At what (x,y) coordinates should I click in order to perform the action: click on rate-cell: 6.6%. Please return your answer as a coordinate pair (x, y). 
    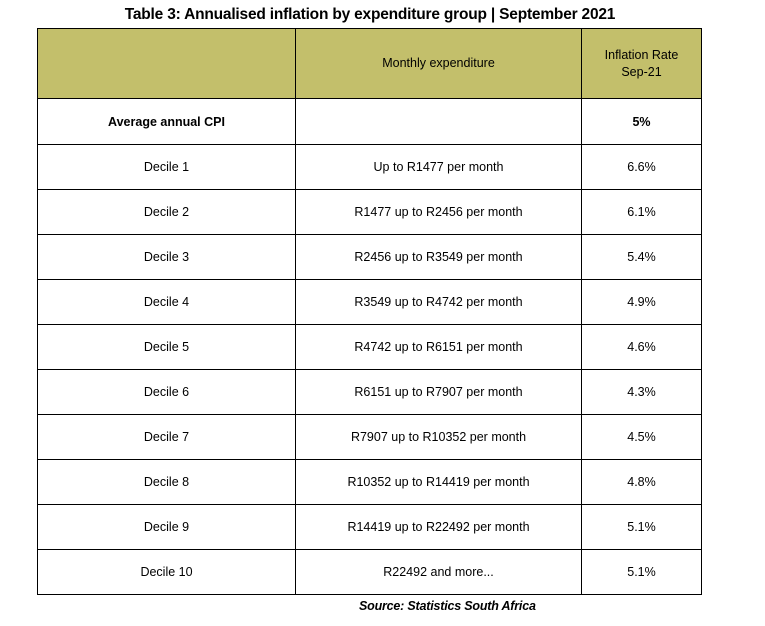
    Looking at the image, I should click on (641, 167).